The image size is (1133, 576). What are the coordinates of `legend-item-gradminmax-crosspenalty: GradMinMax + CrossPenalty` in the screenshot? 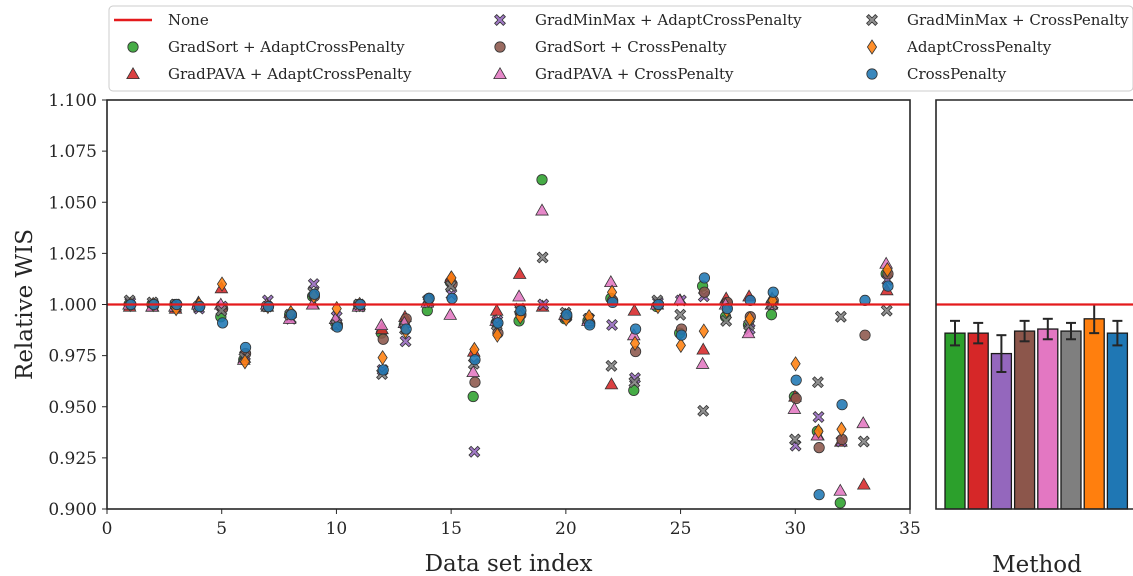 It's located at (997, 20).